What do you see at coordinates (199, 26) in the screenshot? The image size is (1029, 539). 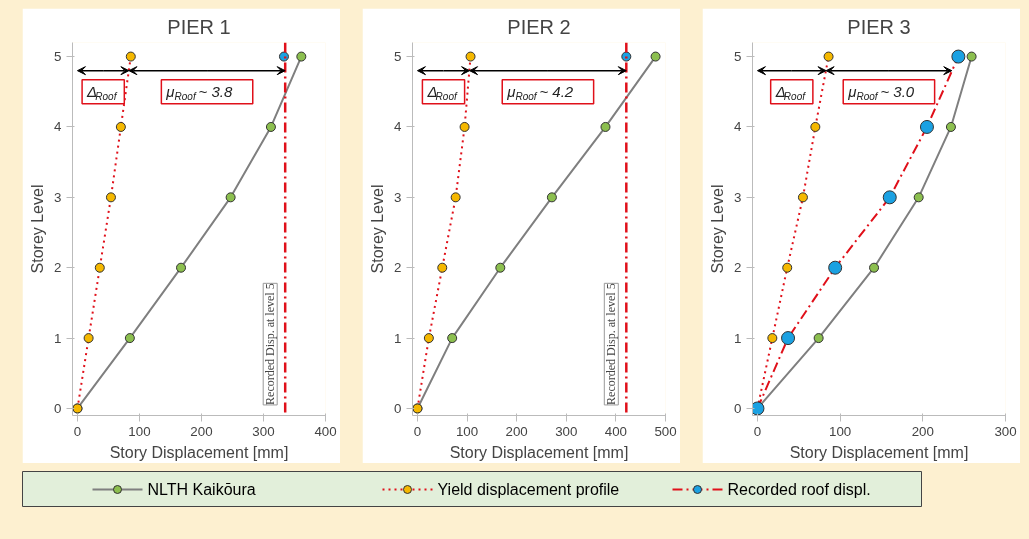 I see `chart-title: PIER 1` at bounding box center [199, 26].